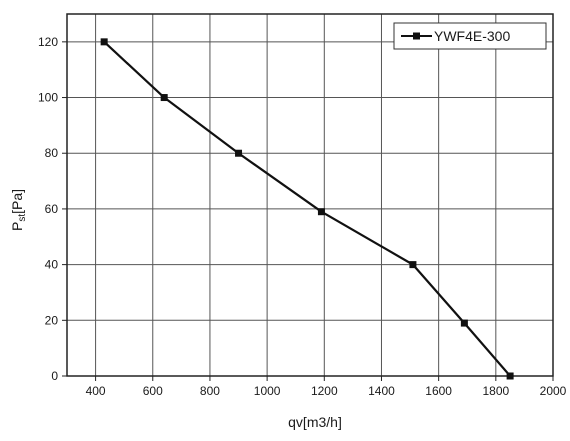 The height and width of the screenshot is (441, 570). What do you see at coordinates (48, 42) in the screenshot?
I see `y-tick-label: 120` at bounding box center [48, 42].